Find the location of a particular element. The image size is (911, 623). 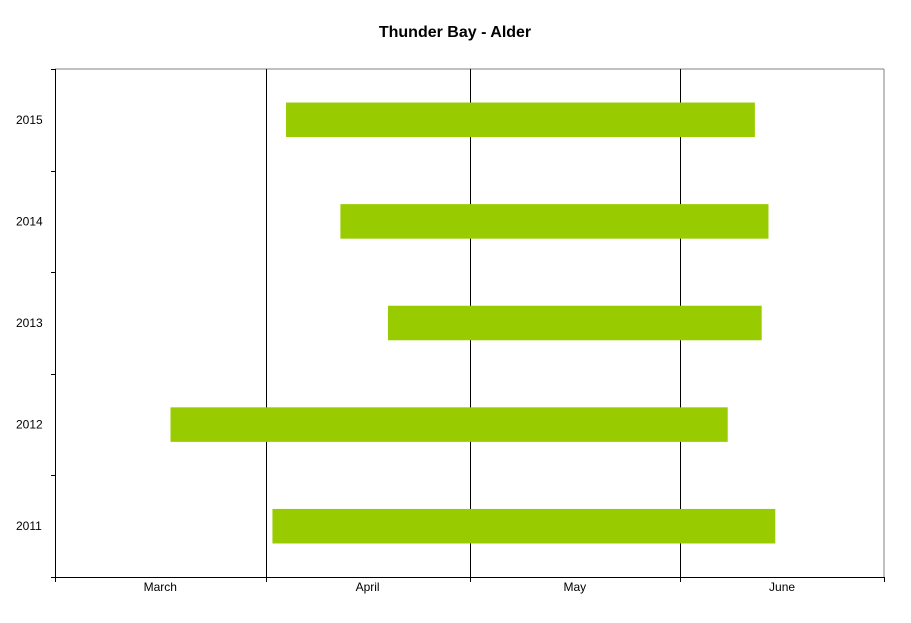

y-tick-label: 2014 is located at coordinates (29, 221).